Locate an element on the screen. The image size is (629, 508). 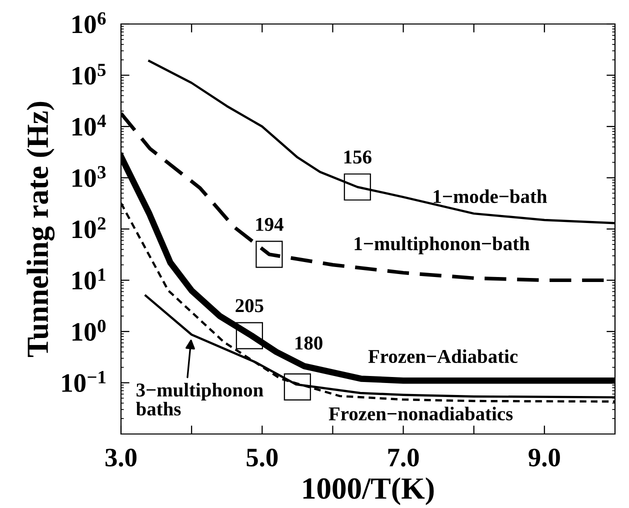
x-axis-title: 1000/T(K) is located at coordinates (368, 491).